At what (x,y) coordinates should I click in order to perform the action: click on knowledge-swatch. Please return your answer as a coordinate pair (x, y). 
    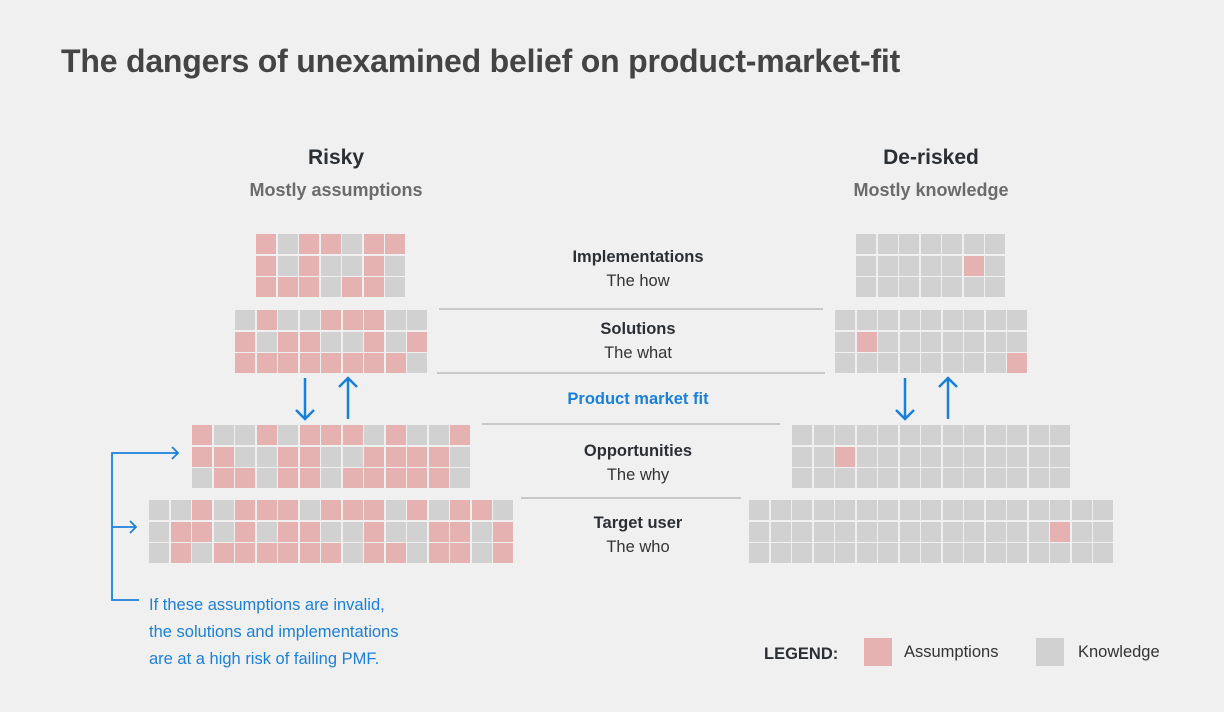
    Looking at the image, I should click on (1050, 652).